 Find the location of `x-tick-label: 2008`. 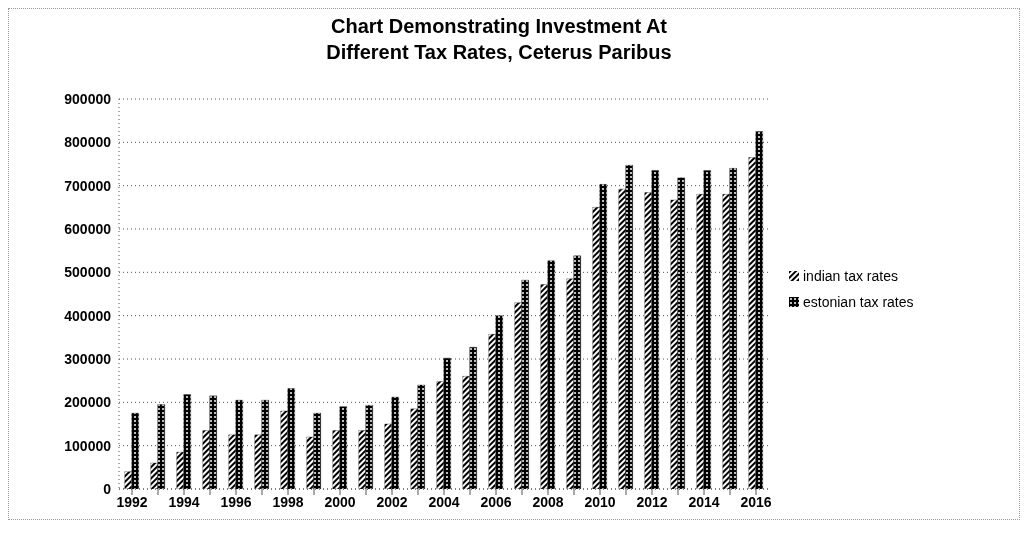

x-tick-label: 2008 is located at coordinates (548, 501).